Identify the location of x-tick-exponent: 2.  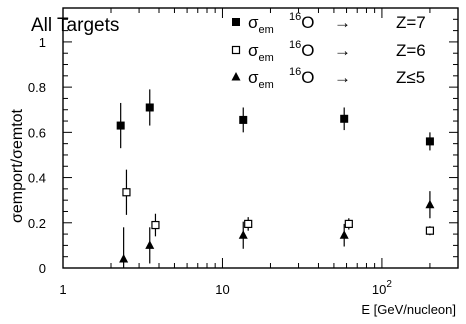
(389, 284).